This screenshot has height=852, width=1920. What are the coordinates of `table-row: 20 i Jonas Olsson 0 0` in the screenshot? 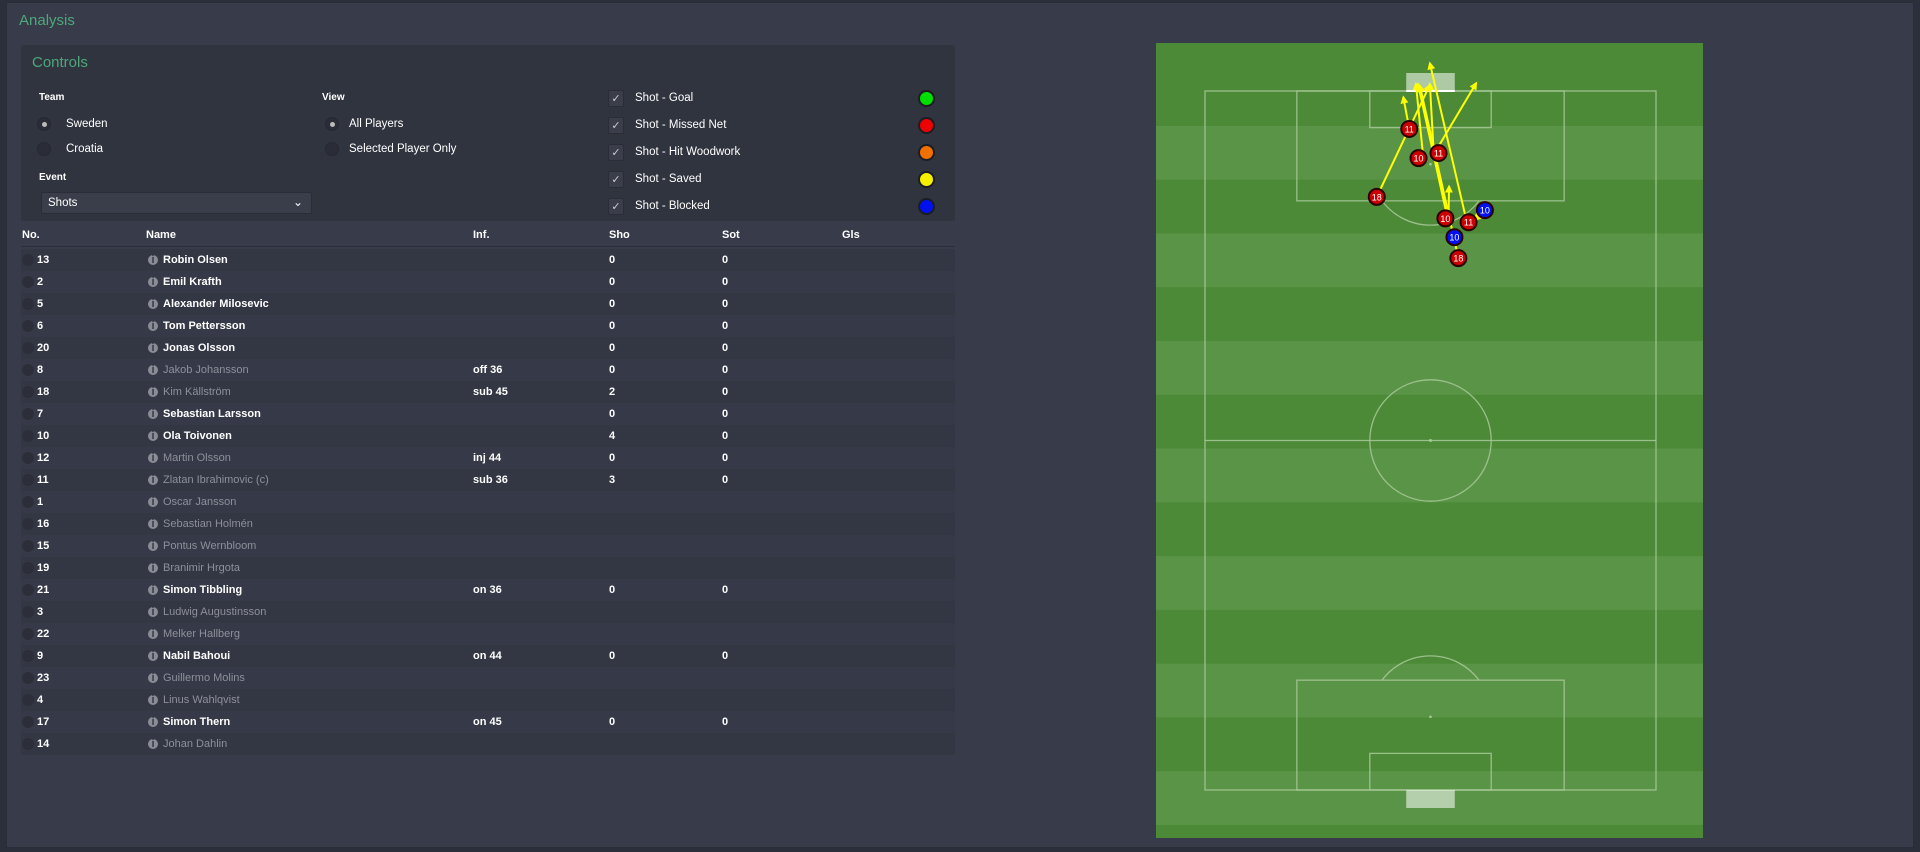 It's located at (488, 348).